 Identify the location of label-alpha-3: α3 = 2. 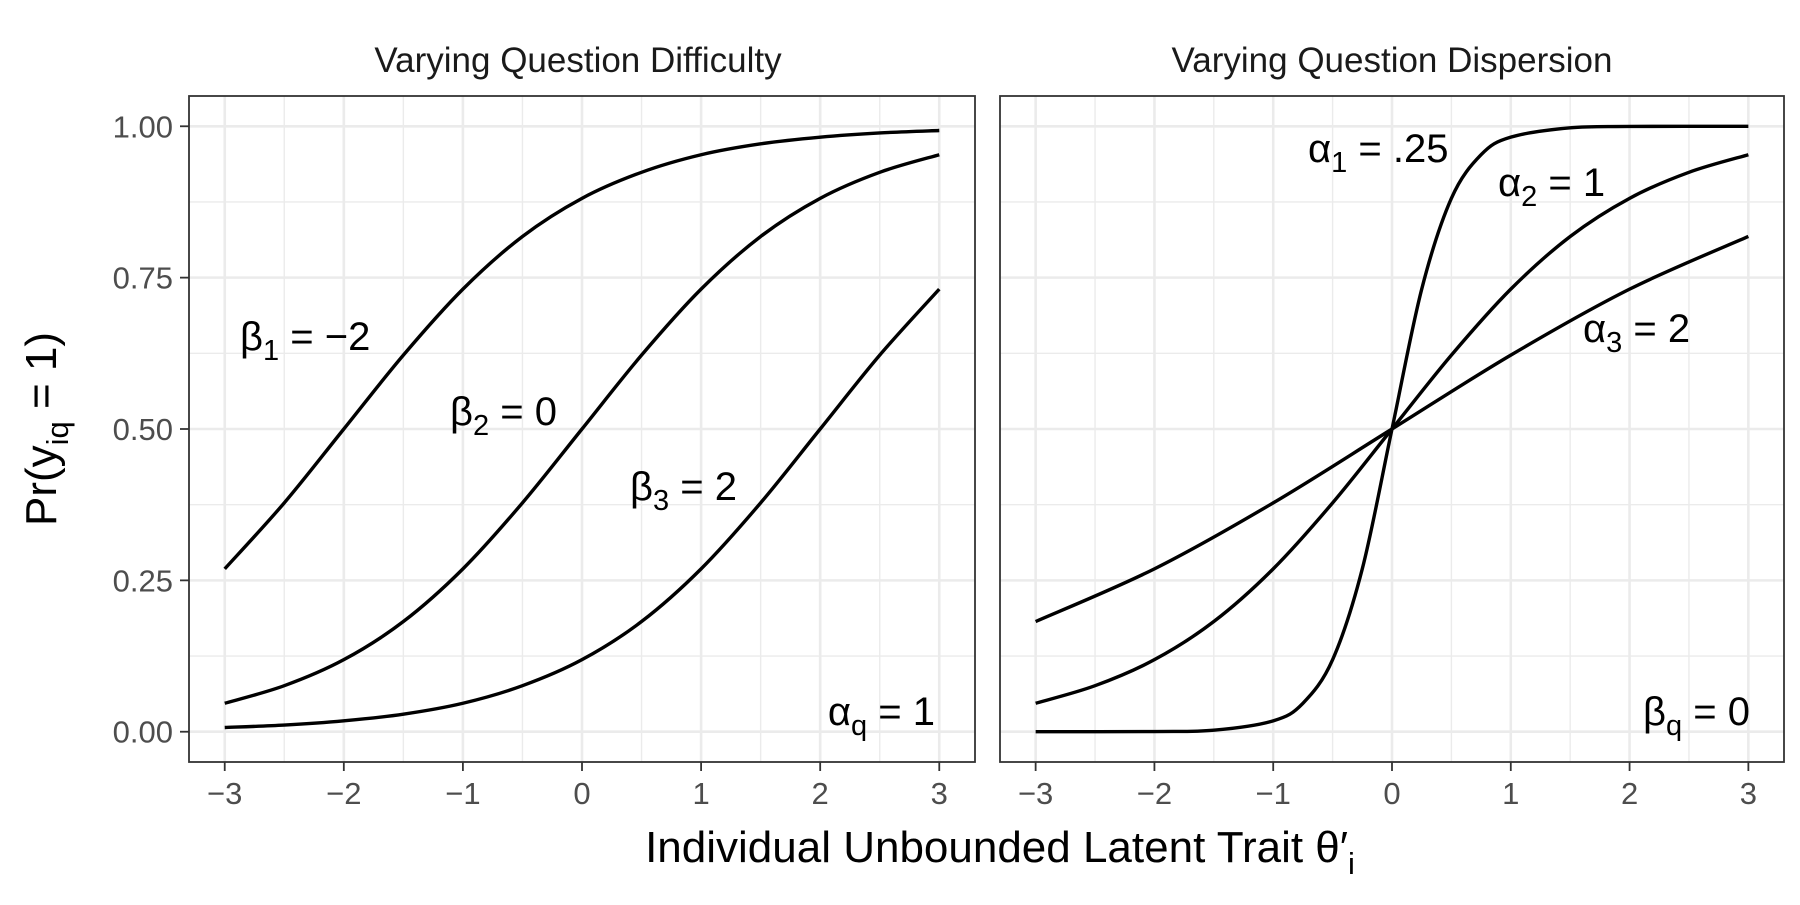
(1636, 333).